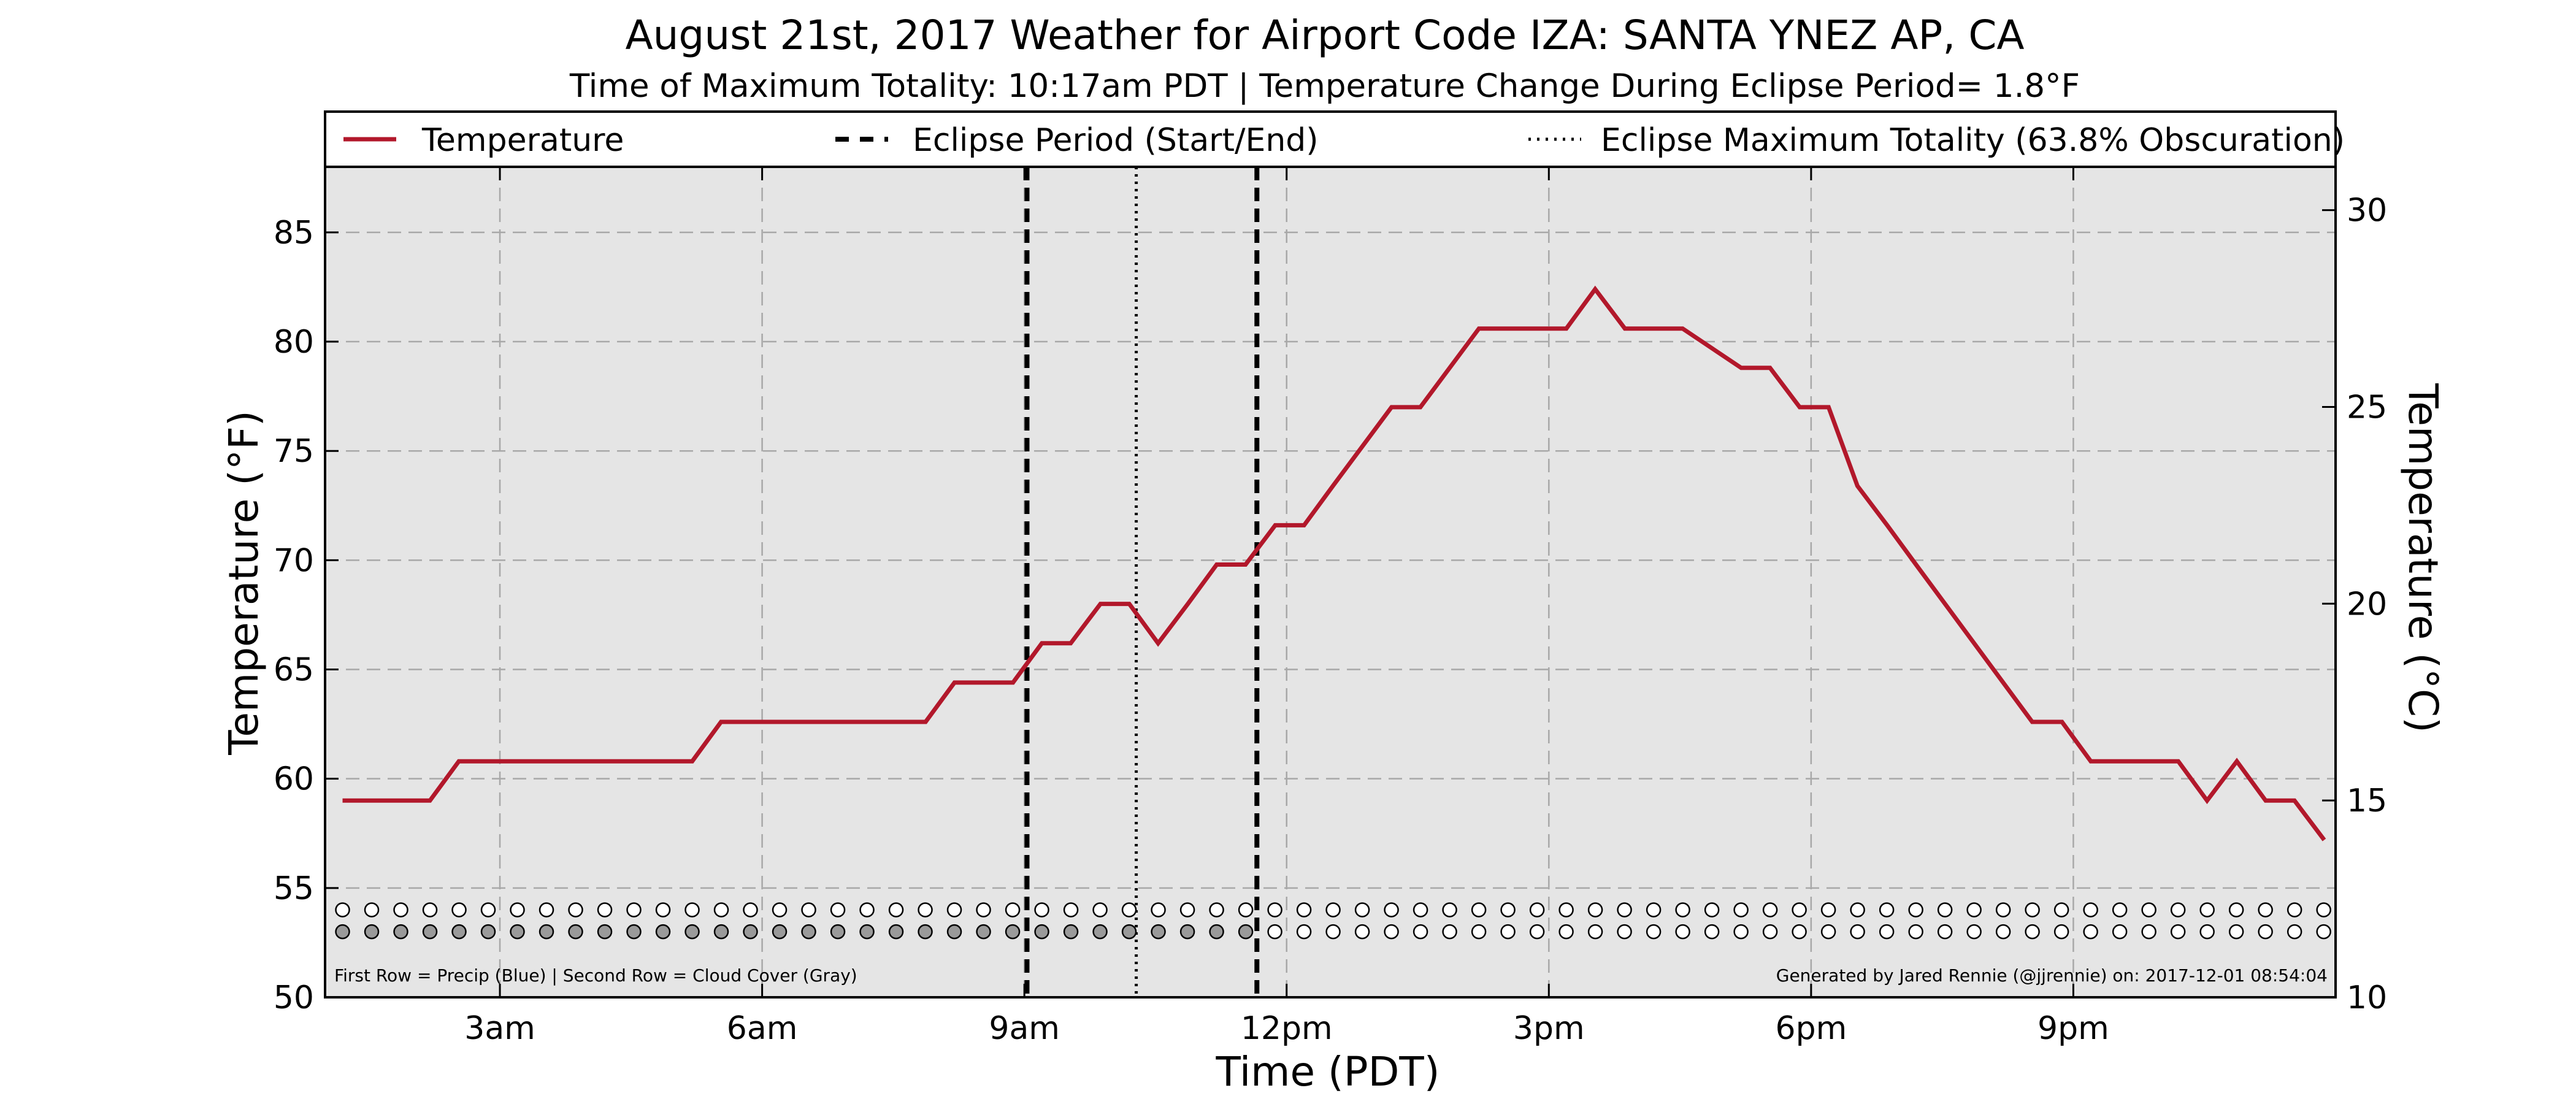  I want to click on legend-label: Temperature, so click(522, 140).